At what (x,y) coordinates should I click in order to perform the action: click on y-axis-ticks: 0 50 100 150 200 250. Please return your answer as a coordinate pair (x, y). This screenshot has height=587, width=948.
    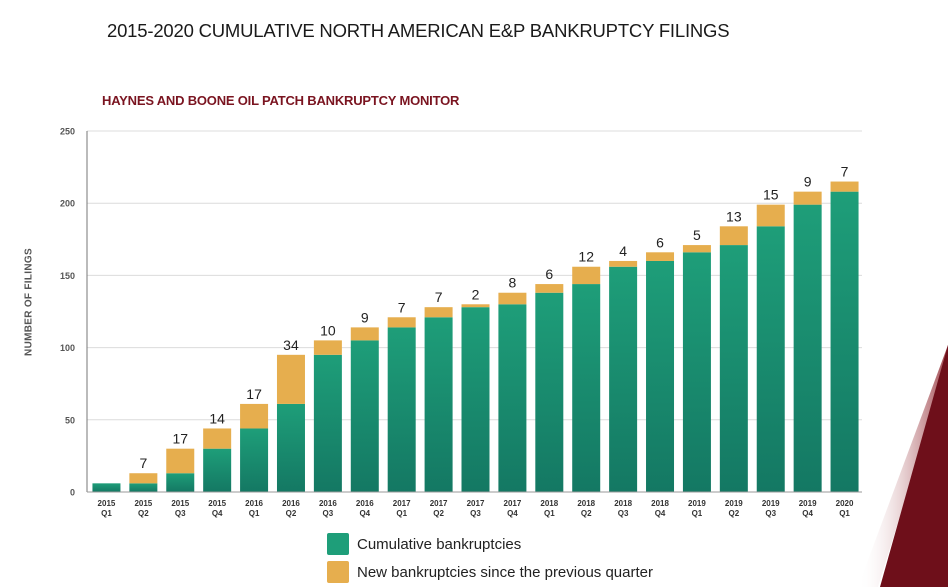
    Looking at the image, I should click on (67, 312).